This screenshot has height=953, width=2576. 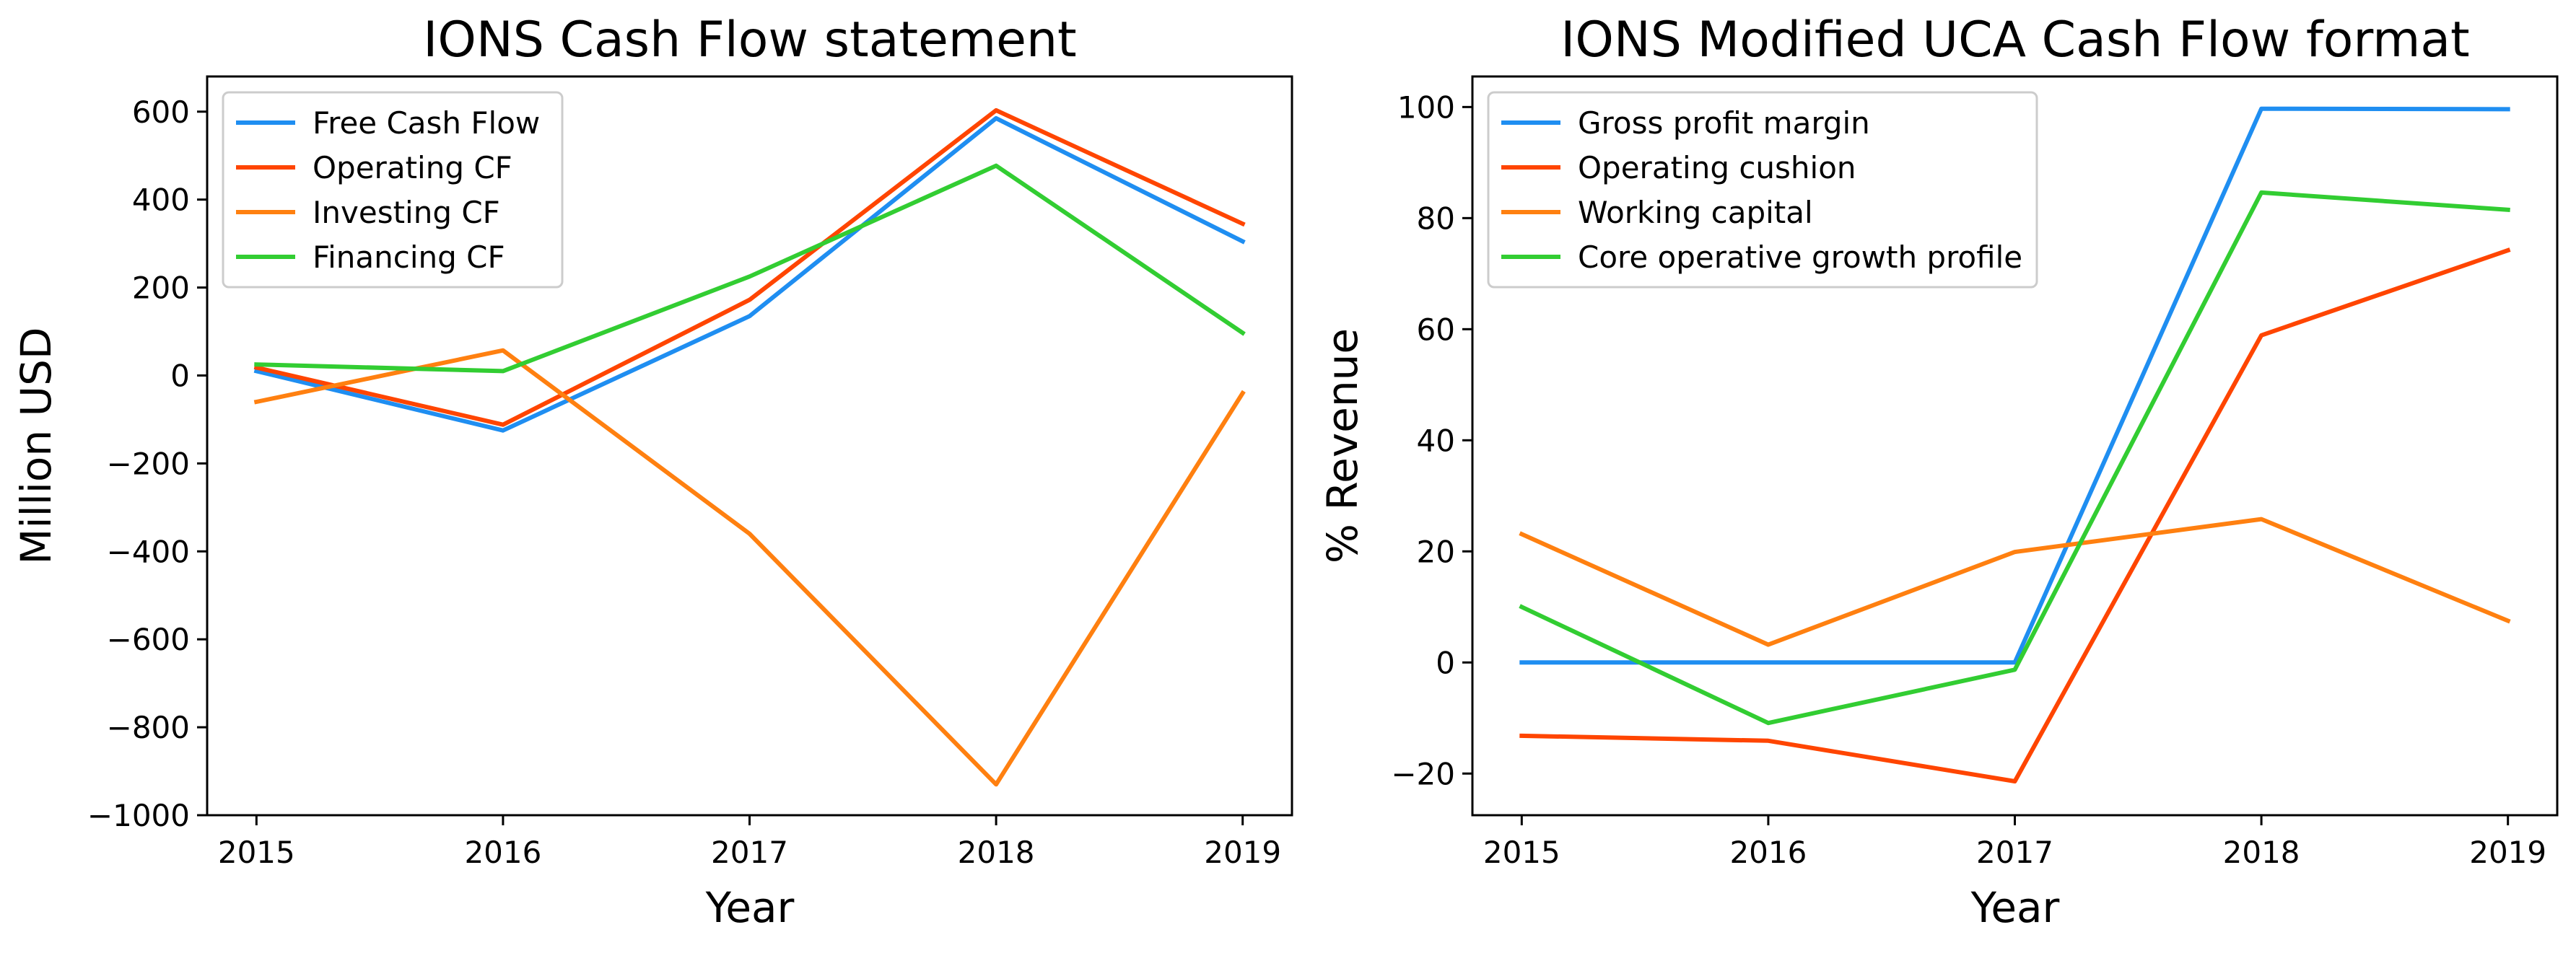 I want to click on y-tick-label: 400, so click(x=161, y=200).